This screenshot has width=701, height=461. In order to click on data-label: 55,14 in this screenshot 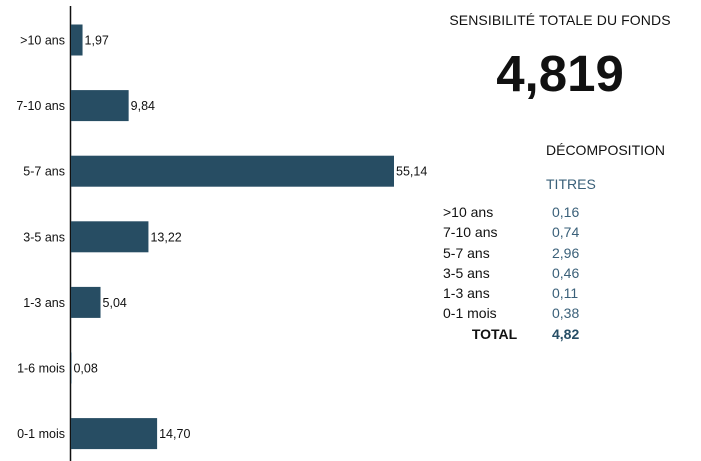, I will do `click(411, 172)`.